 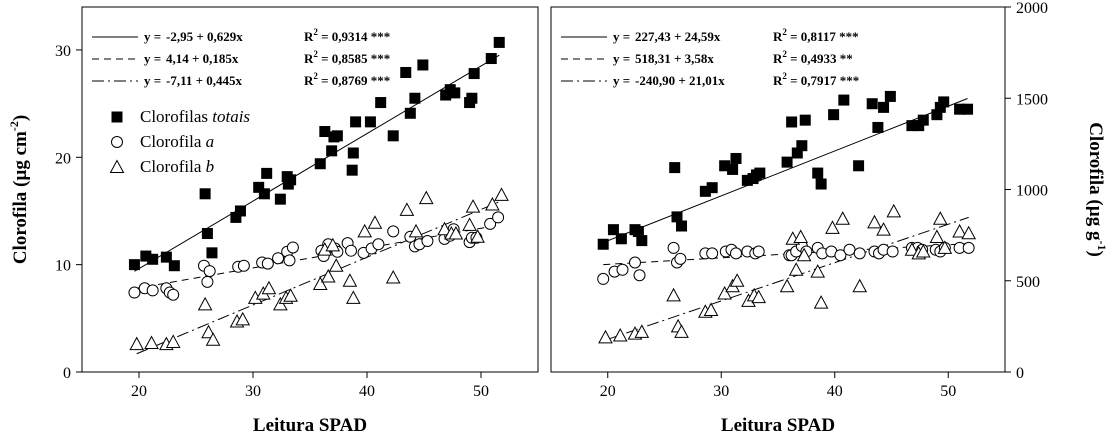 I want to click on r-squared-value: = 0,8117 ***, so click(x=823, y=36).